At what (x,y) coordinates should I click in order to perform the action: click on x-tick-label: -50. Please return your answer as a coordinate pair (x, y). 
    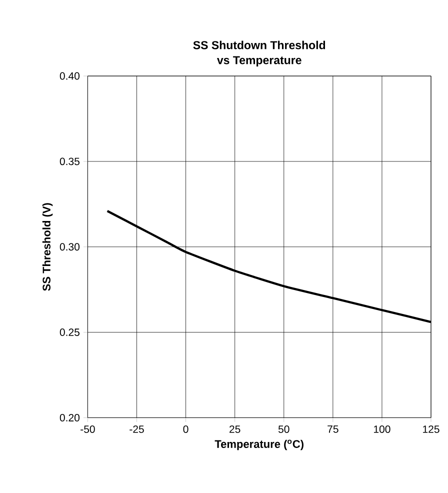
    Looking at the image, I should click on (87, 429).